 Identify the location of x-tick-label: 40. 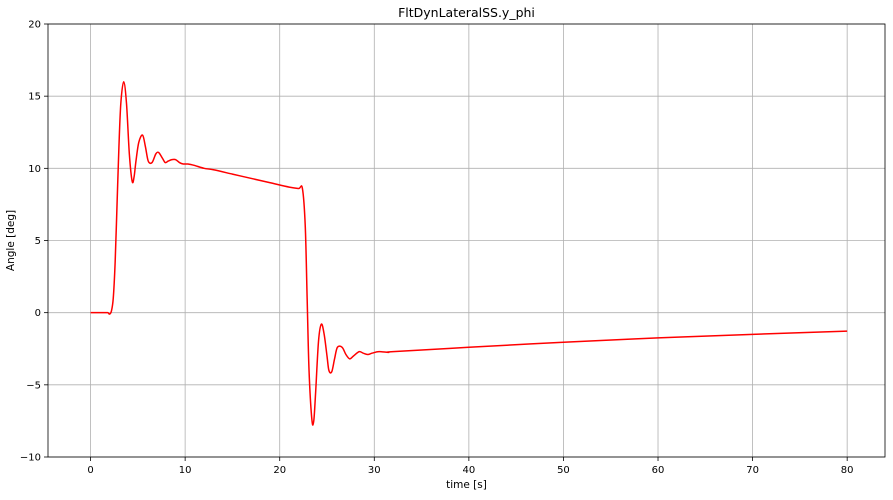
(468, 470).